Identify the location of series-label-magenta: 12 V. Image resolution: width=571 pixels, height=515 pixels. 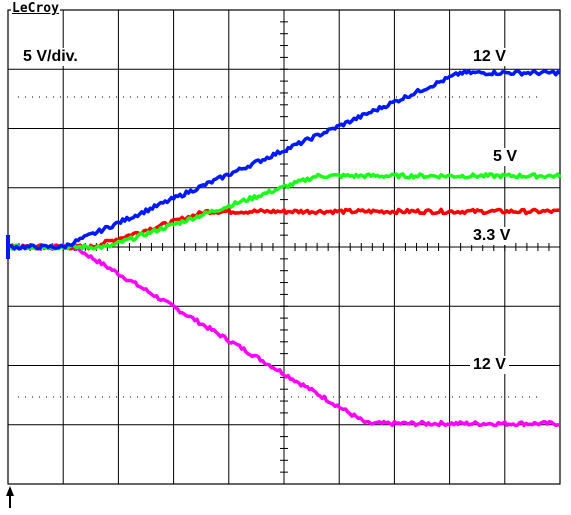
(489, 365).